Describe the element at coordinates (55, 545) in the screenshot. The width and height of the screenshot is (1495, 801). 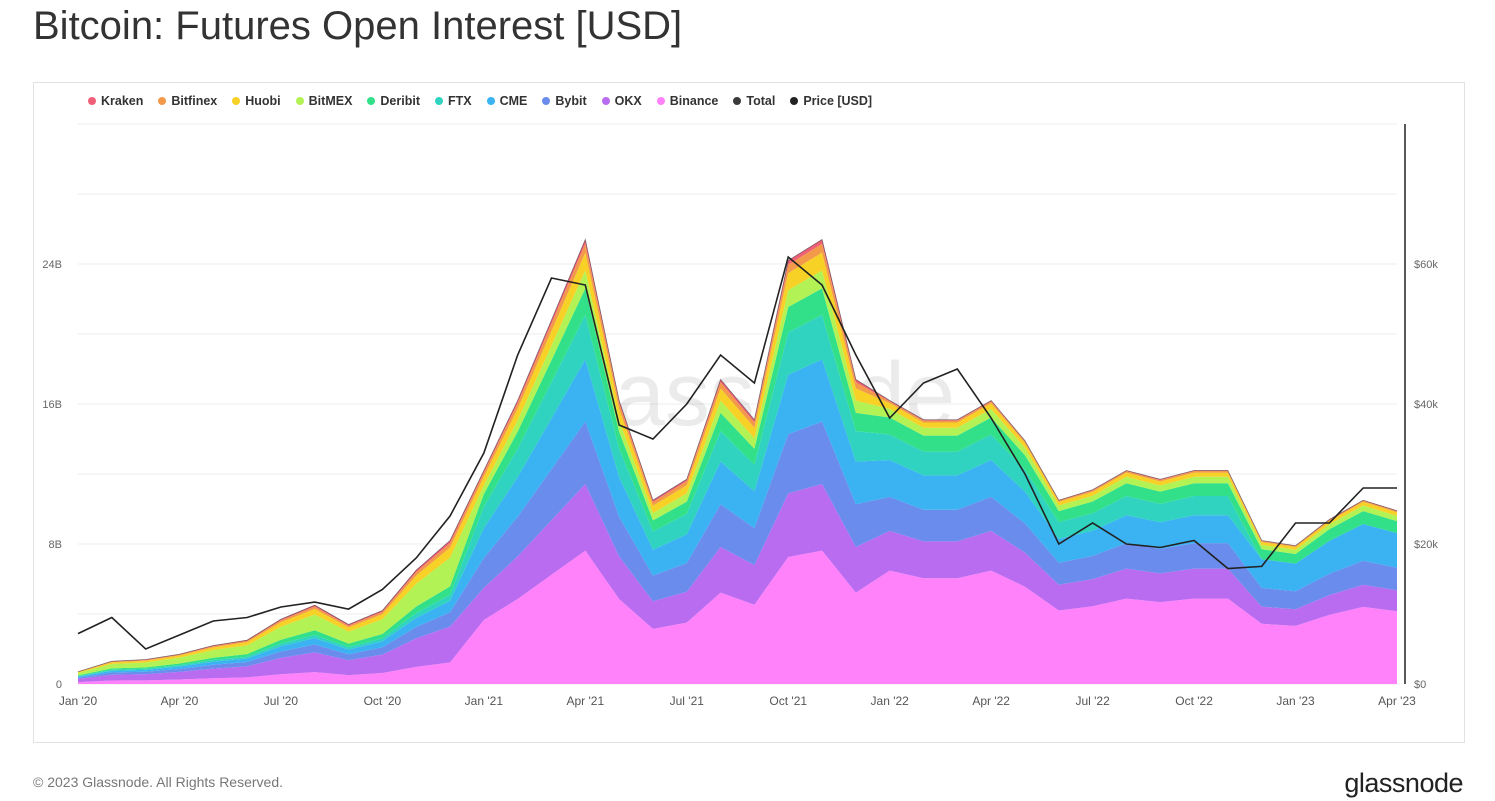
I see `y-left-tick-label: 8B` at that location.